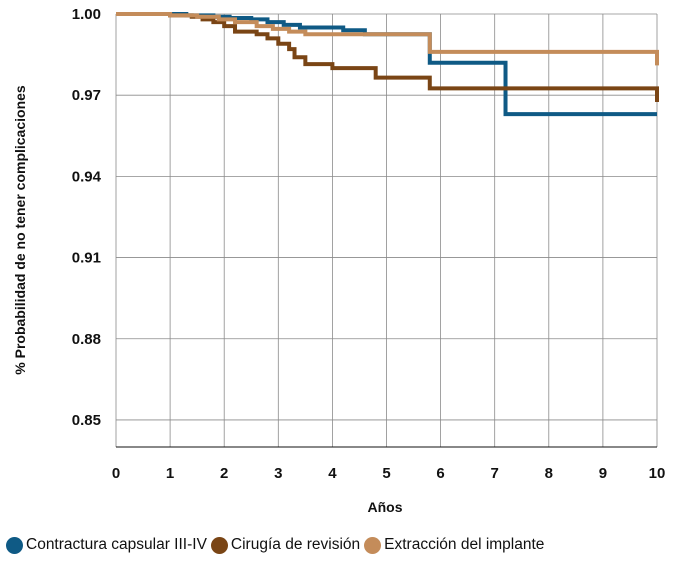 The width and height of the screenshot is (679, 564). Describe the element at coordinates (86, 258) in the screenshot. I see `y-tick-3: 0.91` at that location.